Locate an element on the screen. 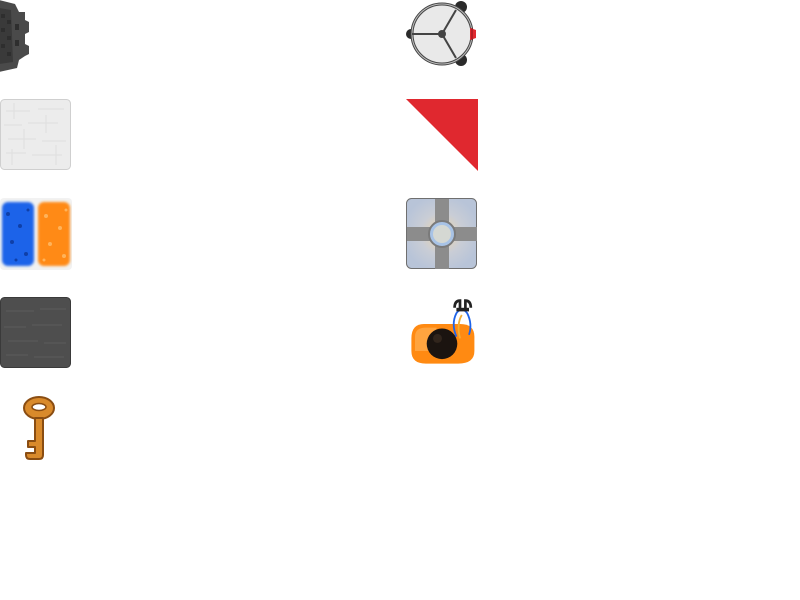 The height and width of the screenshot is (600, 800). player-character is located at coordinates (442, 333).